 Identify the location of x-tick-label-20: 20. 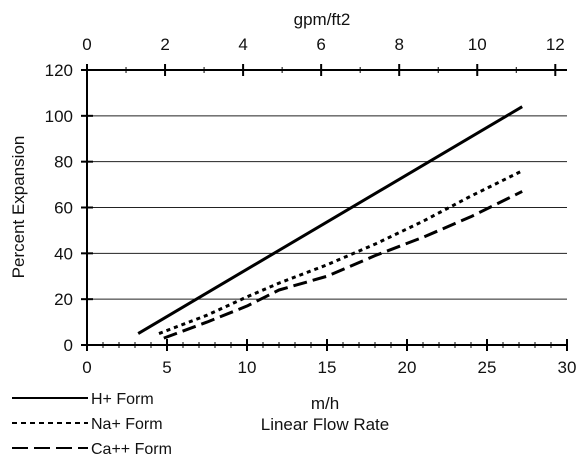
(407, 367).